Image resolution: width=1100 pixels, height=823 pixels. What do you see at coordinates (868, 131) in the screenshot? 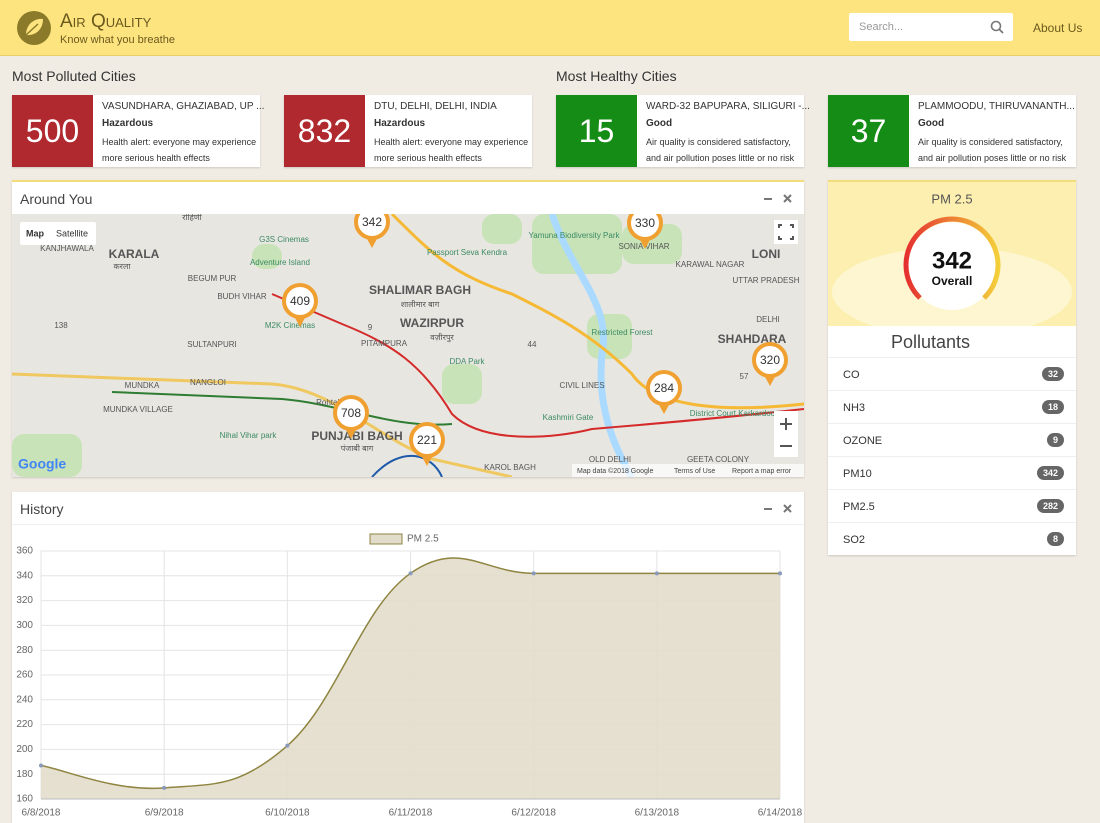
I see `aqi-value: 37` at bounding box center [868, 131].